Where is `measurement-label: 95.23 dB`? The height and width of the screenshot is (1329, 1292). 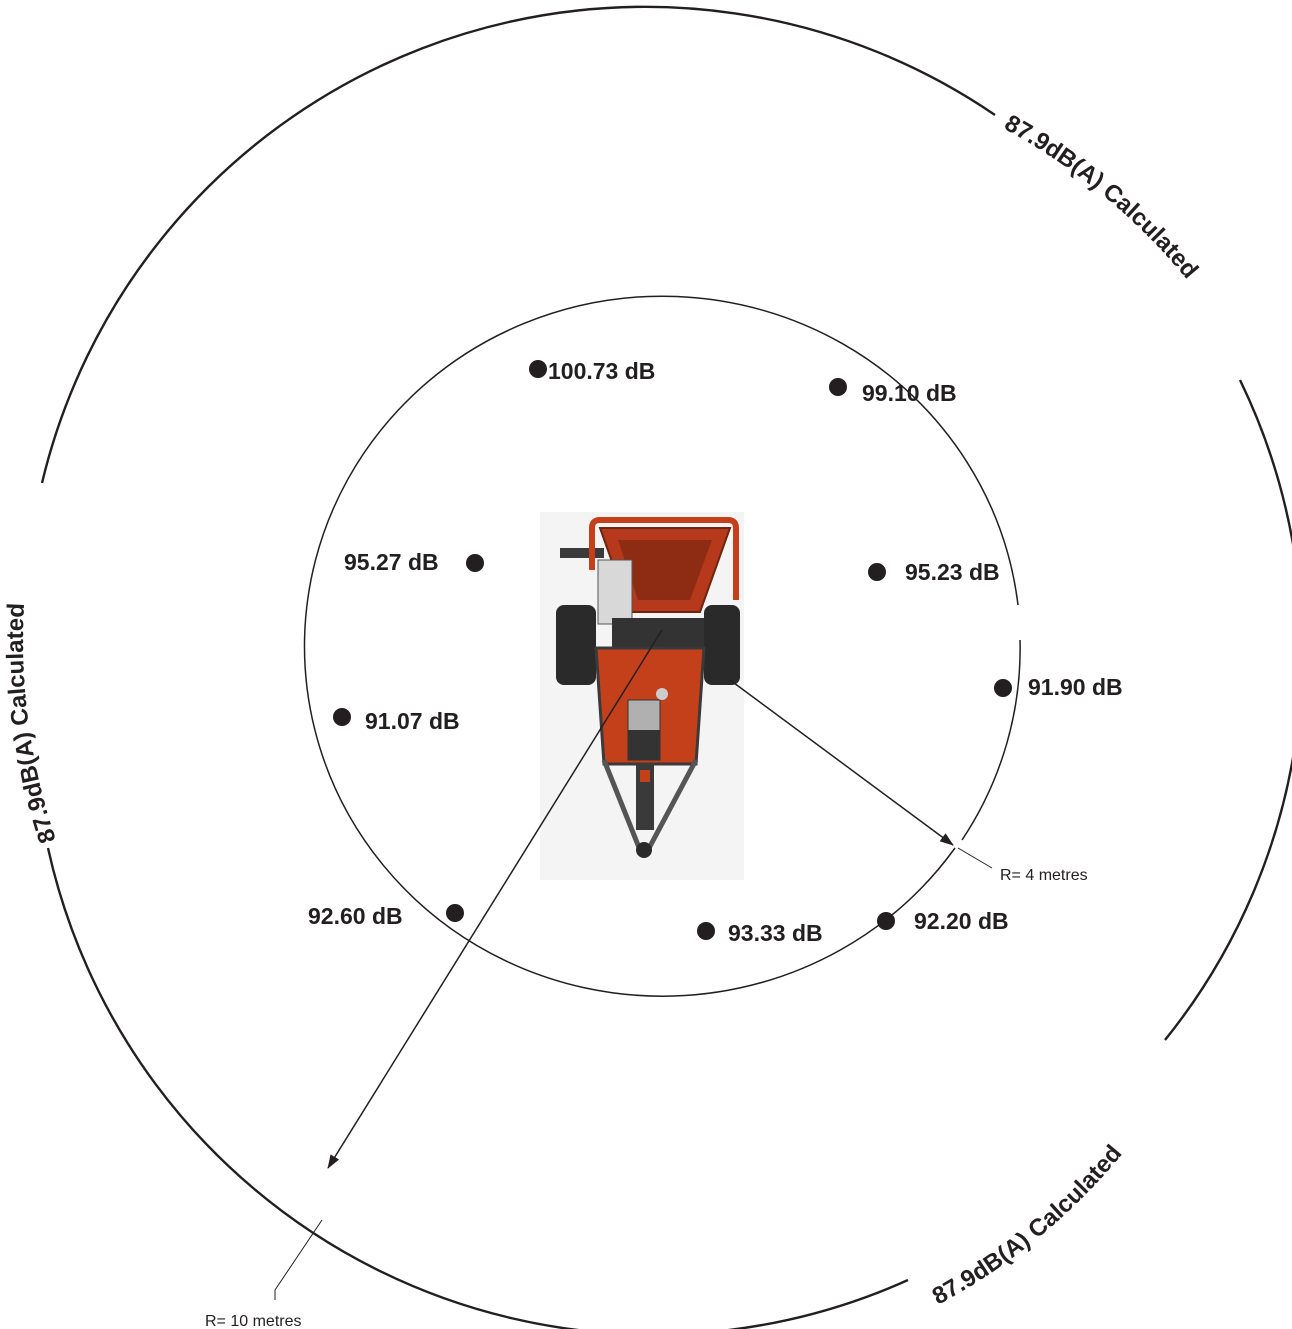
measurement-label: 95.23 dB is located at coordinates (952, 572).